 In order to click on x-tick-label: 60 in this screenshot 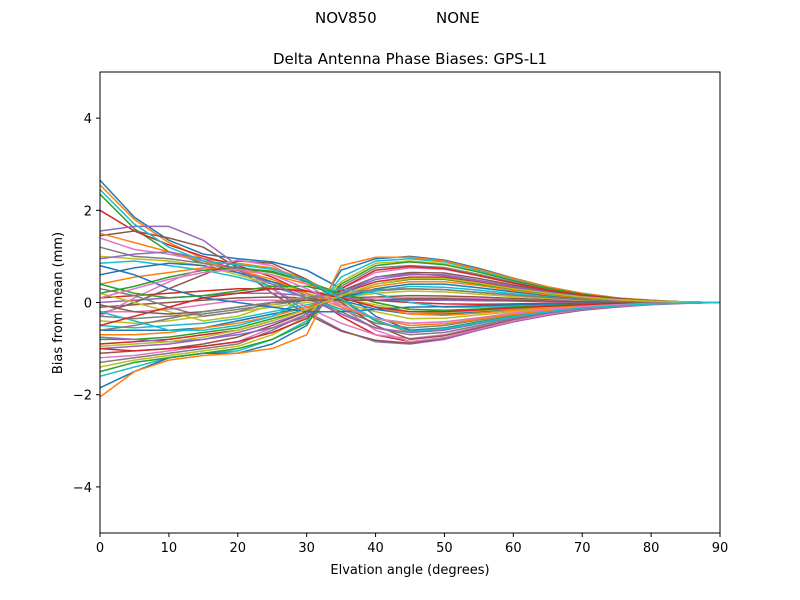, I will do `click(513, 548)`.